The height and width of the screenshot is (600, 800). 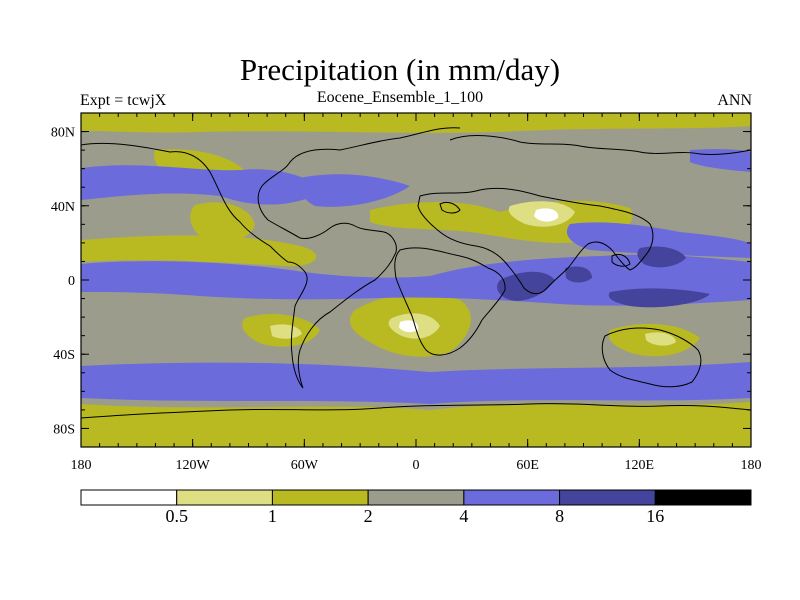 What do you see at coordinates (272, 516) in the screenshot?
I see `colorbar-label: 1` at bounding box center [272, 516].